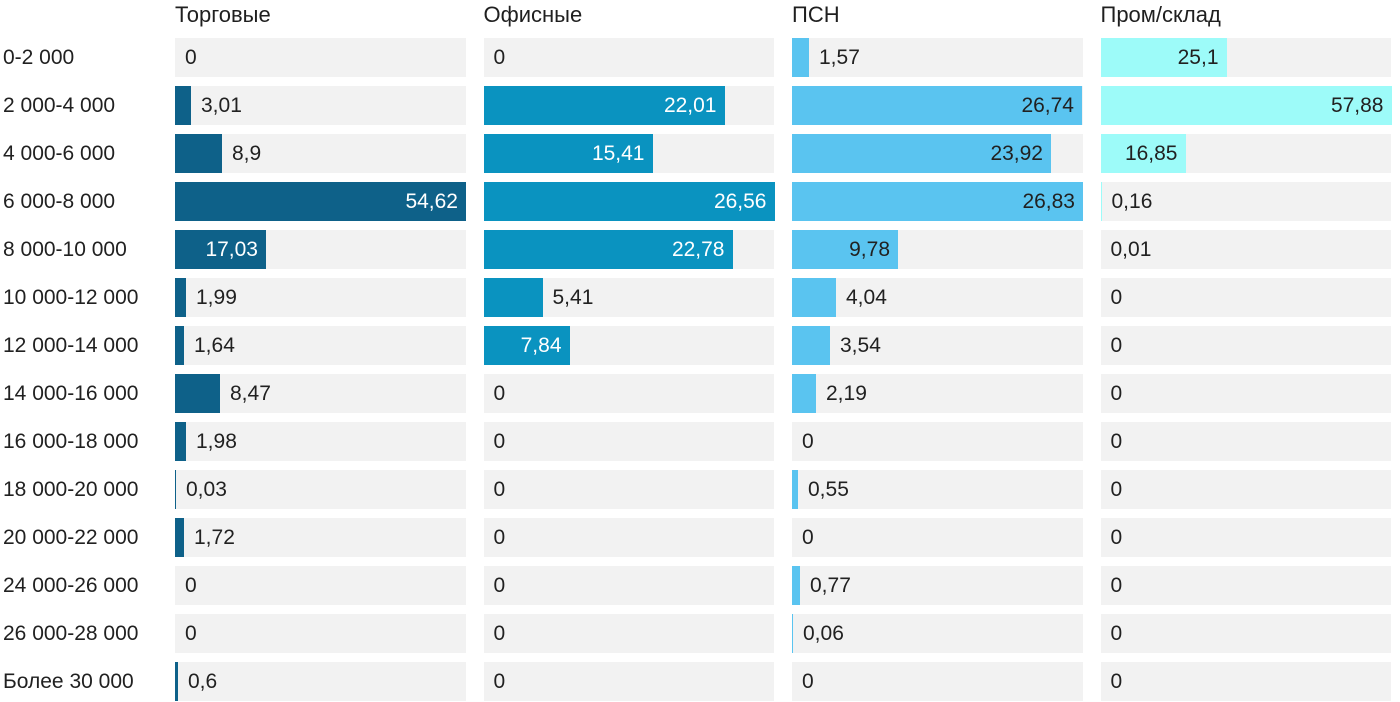 The image size is (1400, 702). I want to click on bar-track: 0,06, so click(937, 633).